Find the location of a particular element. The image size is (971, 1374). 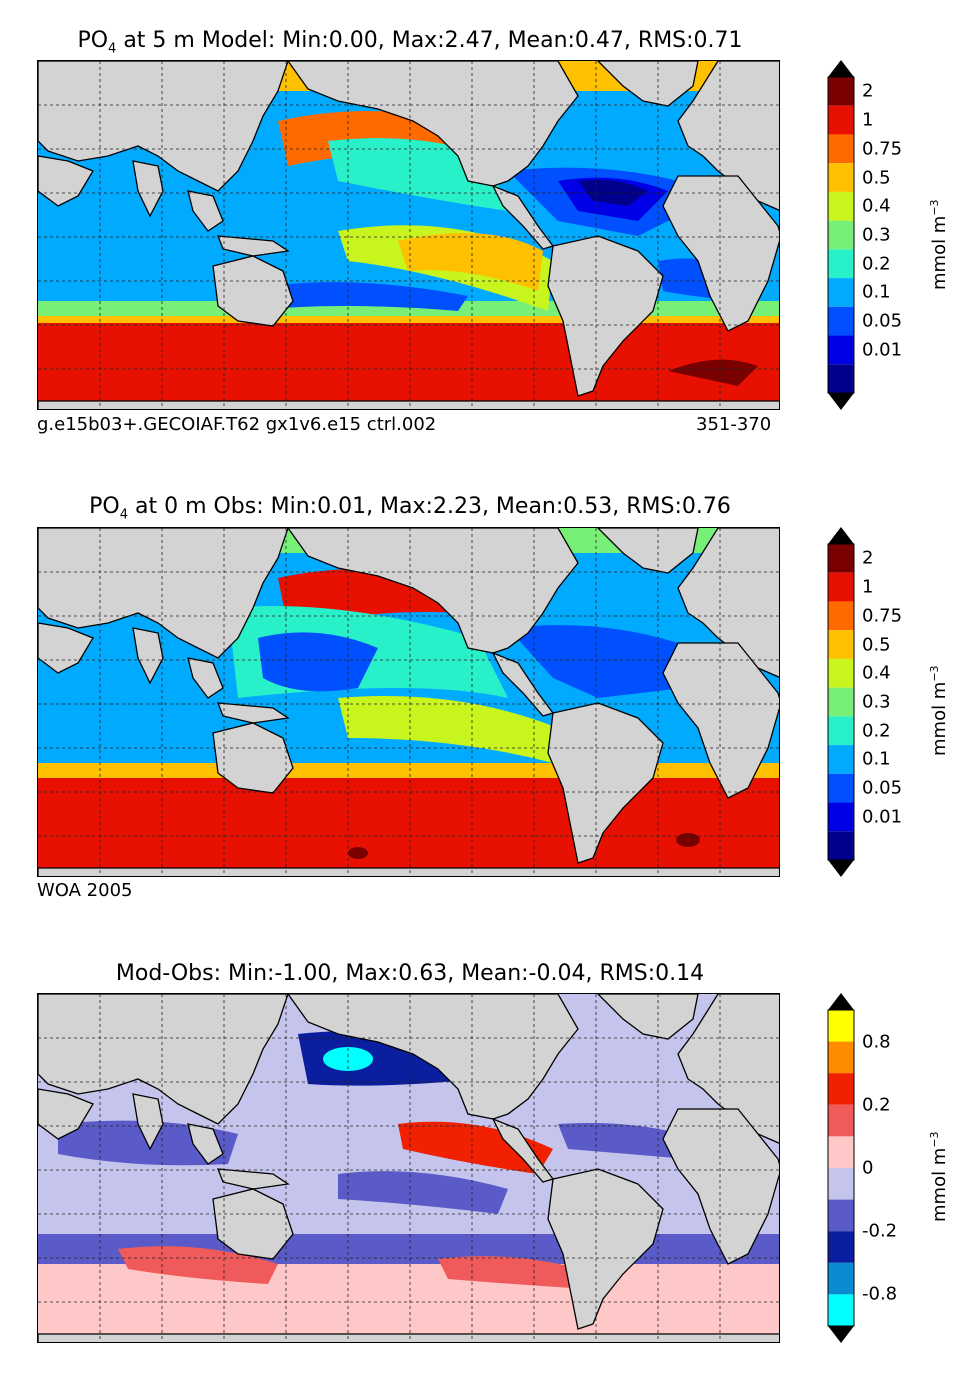

obs-source: WOA 2005 is located at coordinates (85, 890).